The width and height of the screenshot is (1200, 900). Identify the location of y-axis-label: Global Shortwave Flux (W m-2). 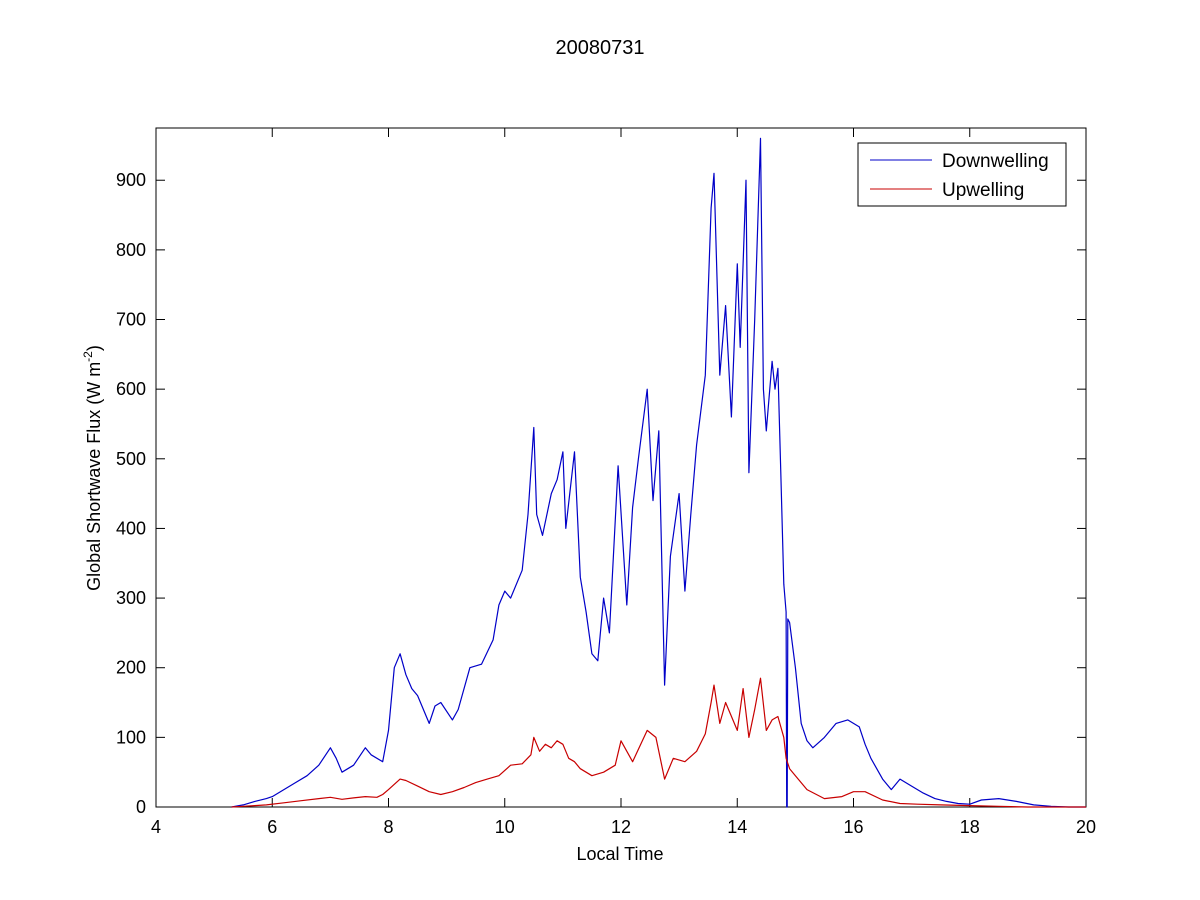
(92, 468).